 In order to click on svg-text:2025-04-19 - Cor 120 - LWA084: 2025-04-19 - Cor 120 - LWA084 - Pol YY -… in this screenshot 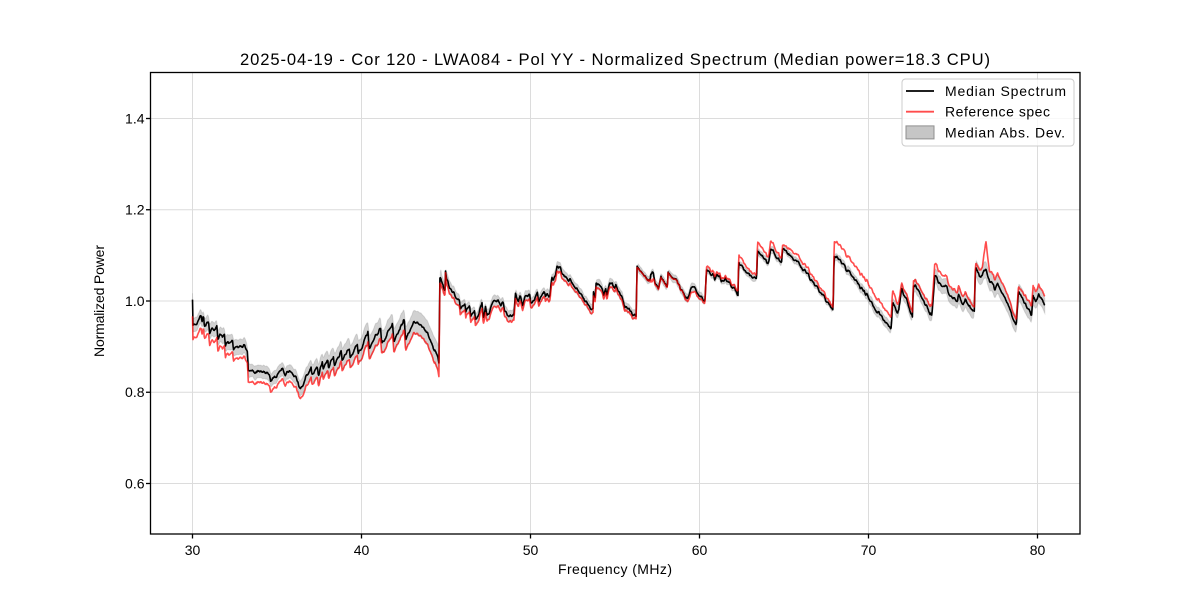, I will do `click(615, 59)`.